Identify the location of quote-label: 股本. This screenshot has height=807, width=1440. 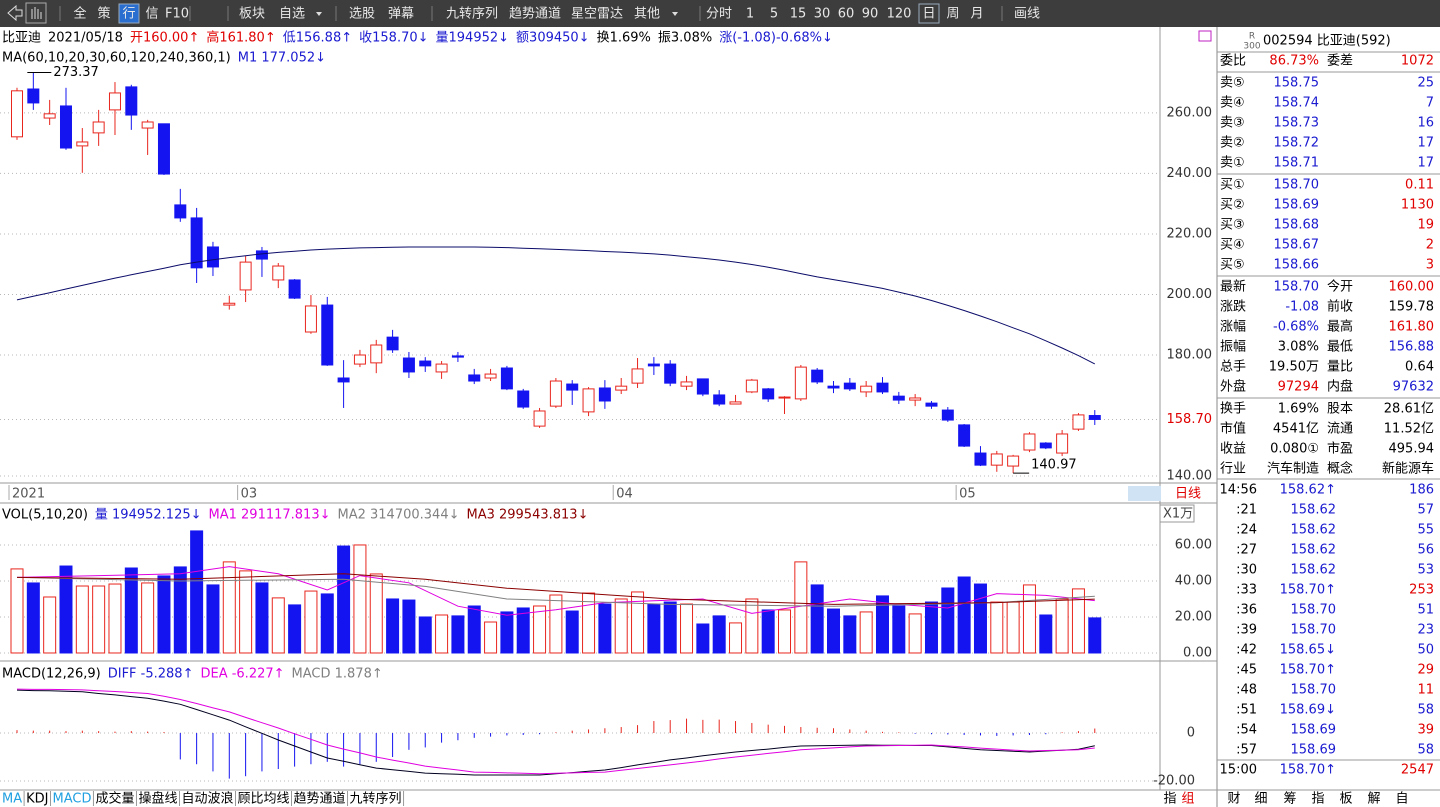
(1340, 409).